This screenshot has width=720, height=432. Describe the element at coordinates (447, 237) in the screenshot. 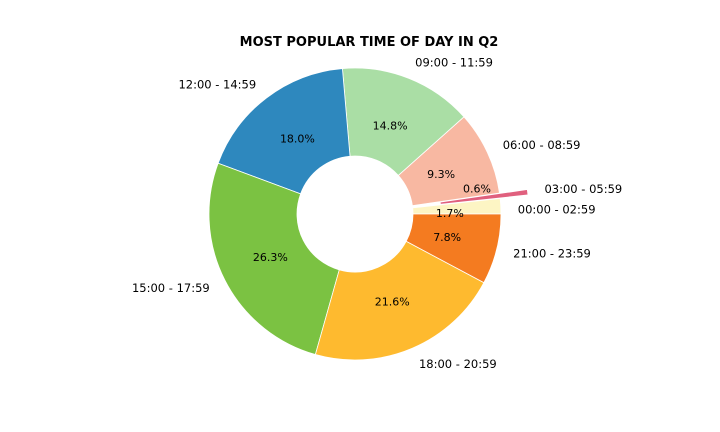

I see `percent-label-7: 7.8%` at that location.